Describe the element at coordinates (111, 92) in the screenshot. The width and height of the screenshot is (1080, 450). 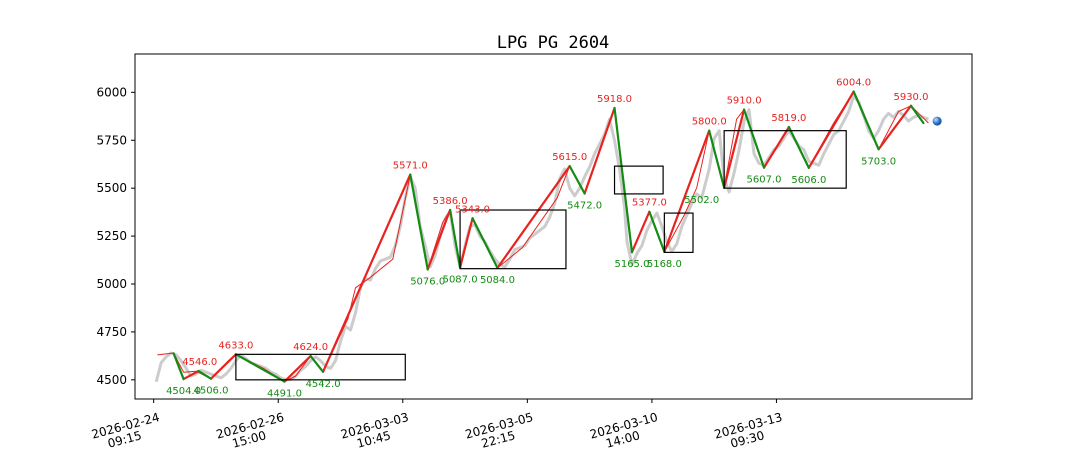
I see `y-tick-label: 6000` at that location.